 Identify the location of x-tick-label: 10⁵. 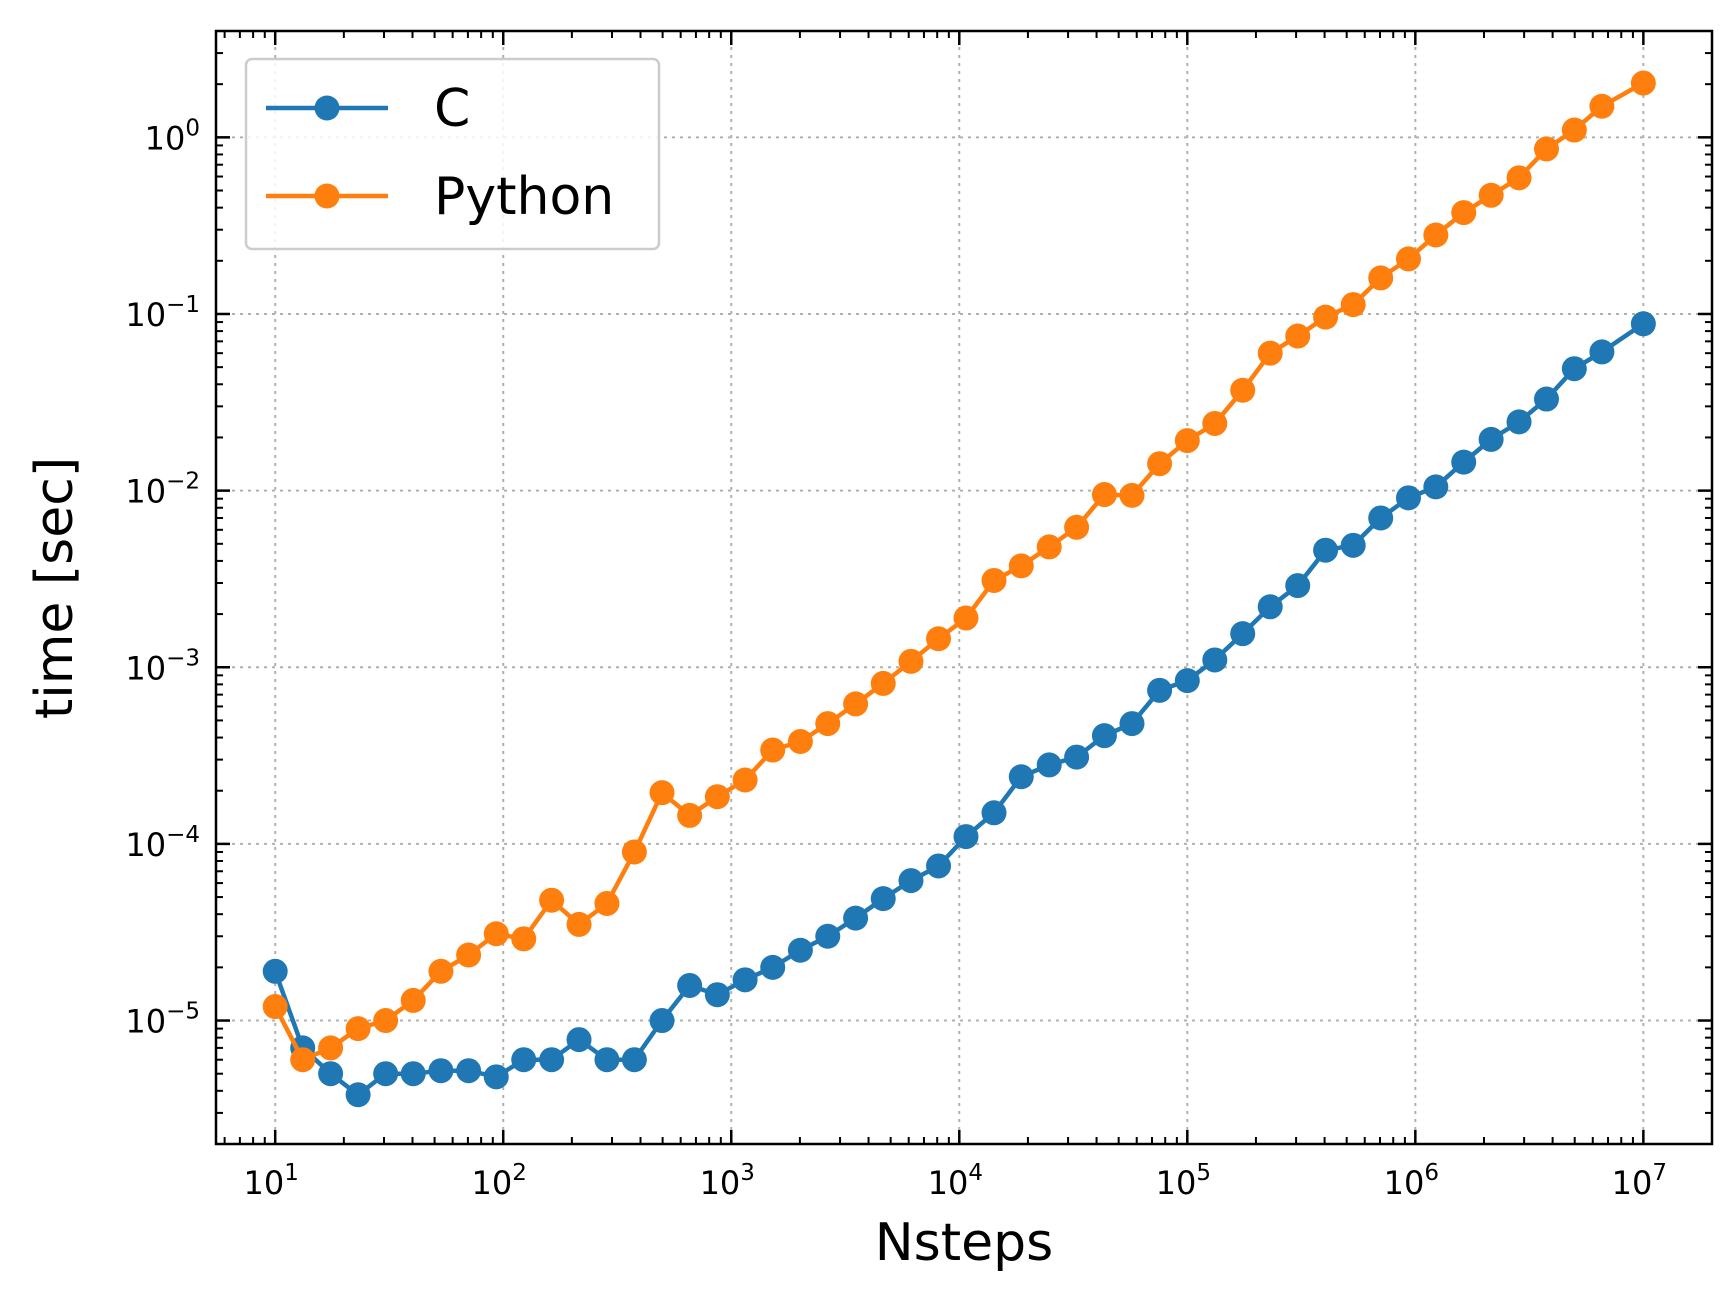
(1183, 1181).